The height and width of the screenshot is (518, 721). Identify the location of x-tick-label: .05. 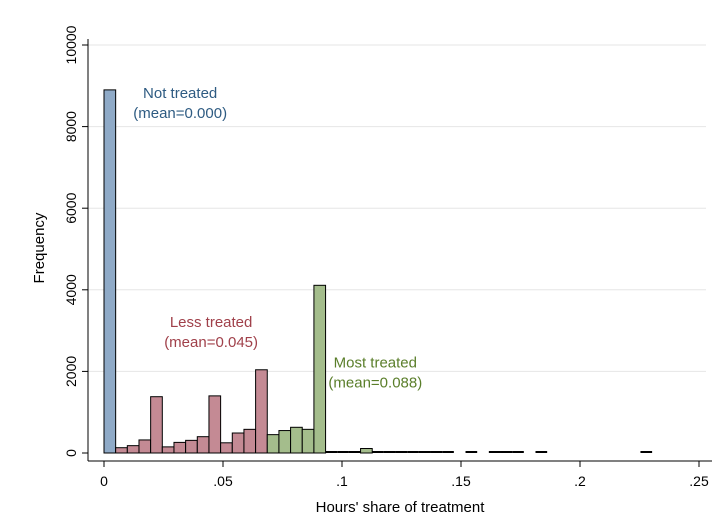
(223, 481).